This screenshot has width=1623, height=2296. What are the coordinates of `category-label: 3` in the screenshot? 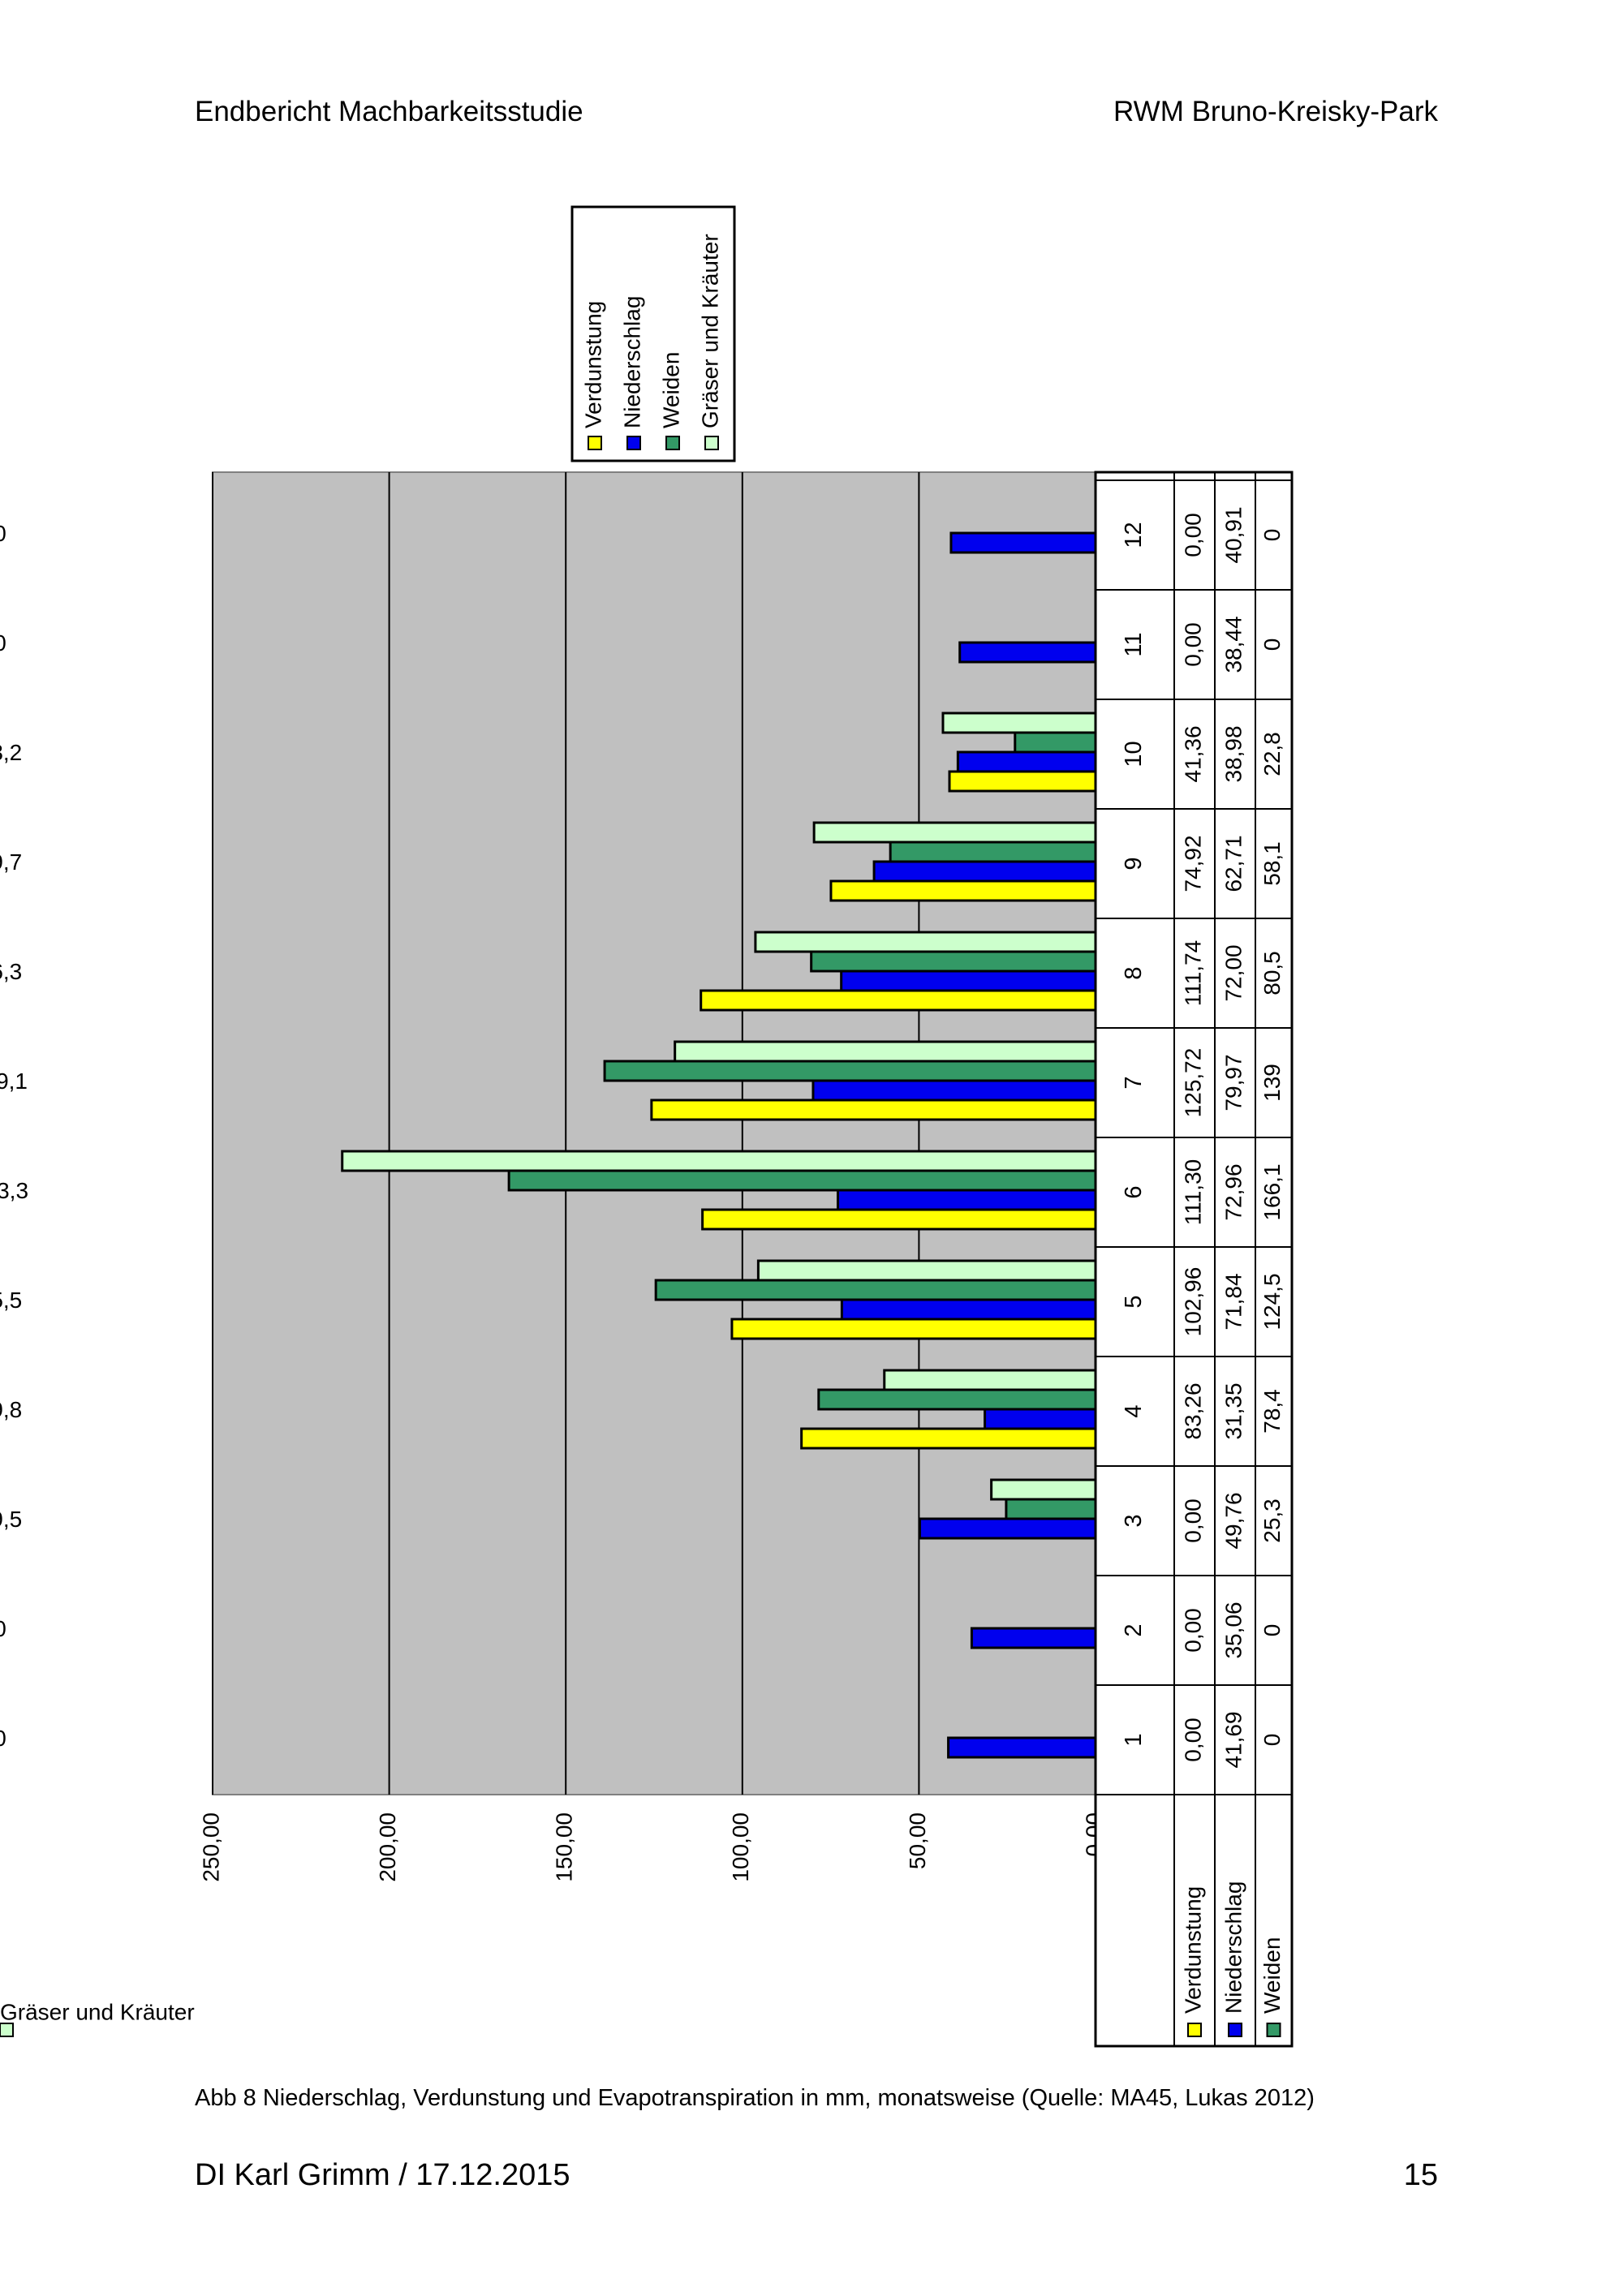 It's located at (1134, 1520).